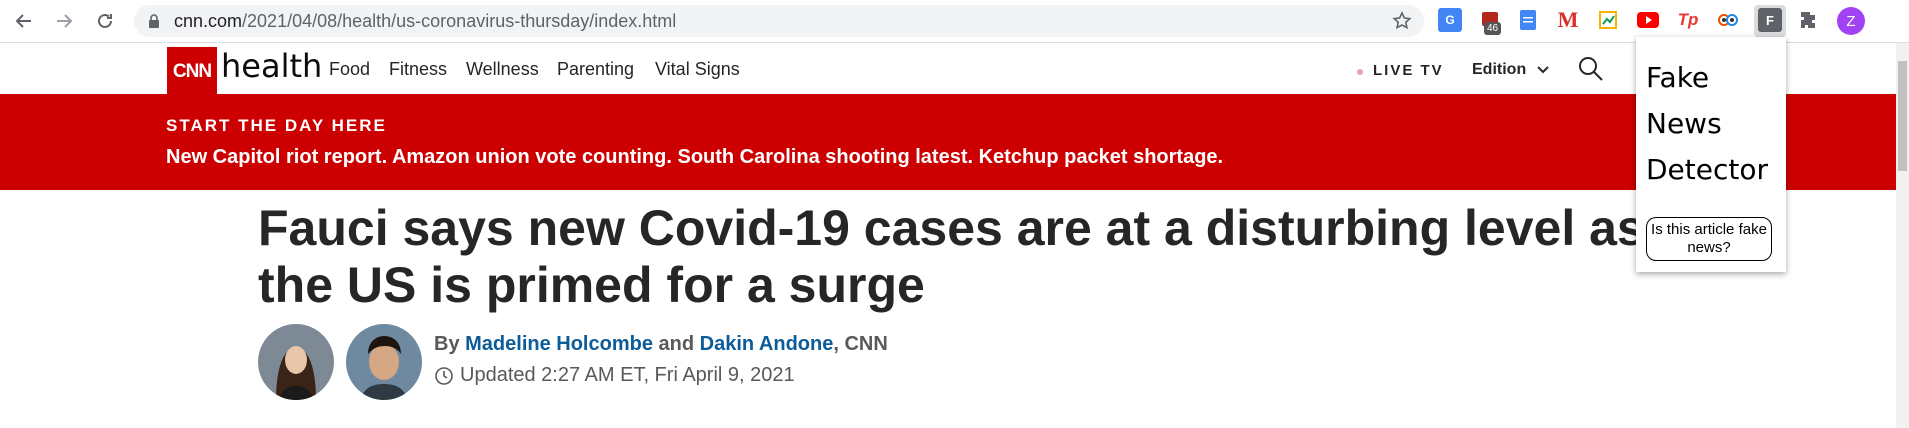 The width and height of the screenshot is (1909, 428). I want to click on owl-extension-icon, so click(1728, 20).